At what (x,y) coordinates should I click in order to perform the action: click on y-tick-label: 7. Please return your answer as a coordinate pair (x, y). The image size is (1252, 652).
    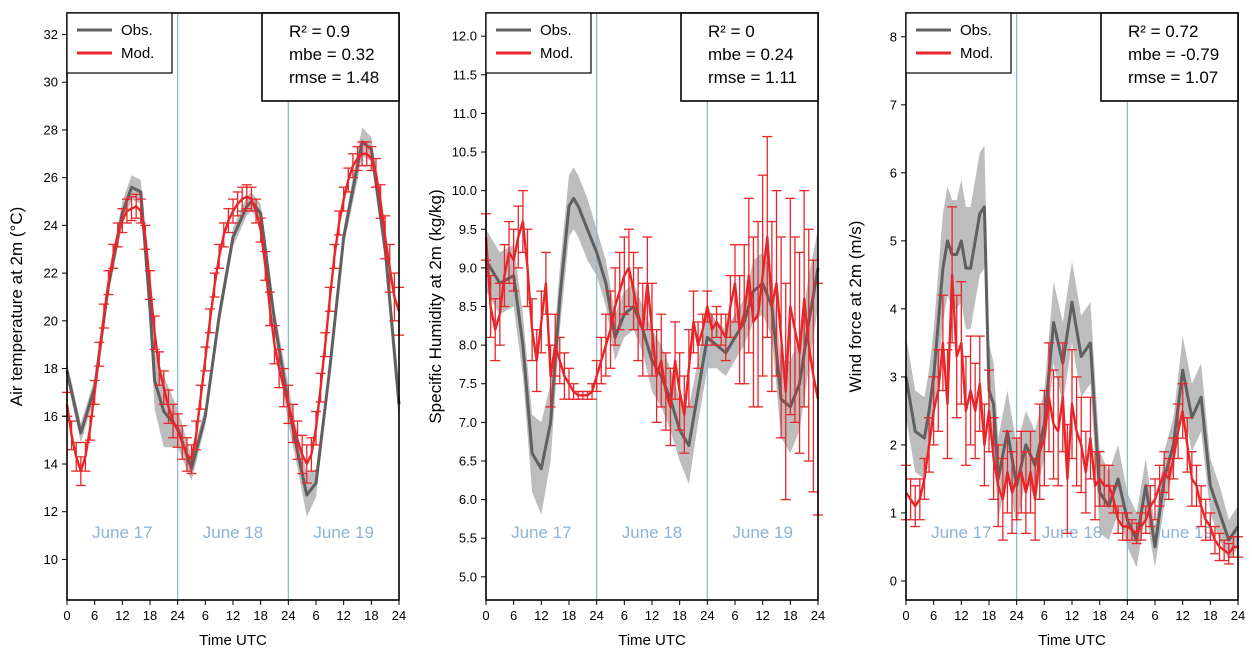
    Looking at the image, I should click on (893, 104).